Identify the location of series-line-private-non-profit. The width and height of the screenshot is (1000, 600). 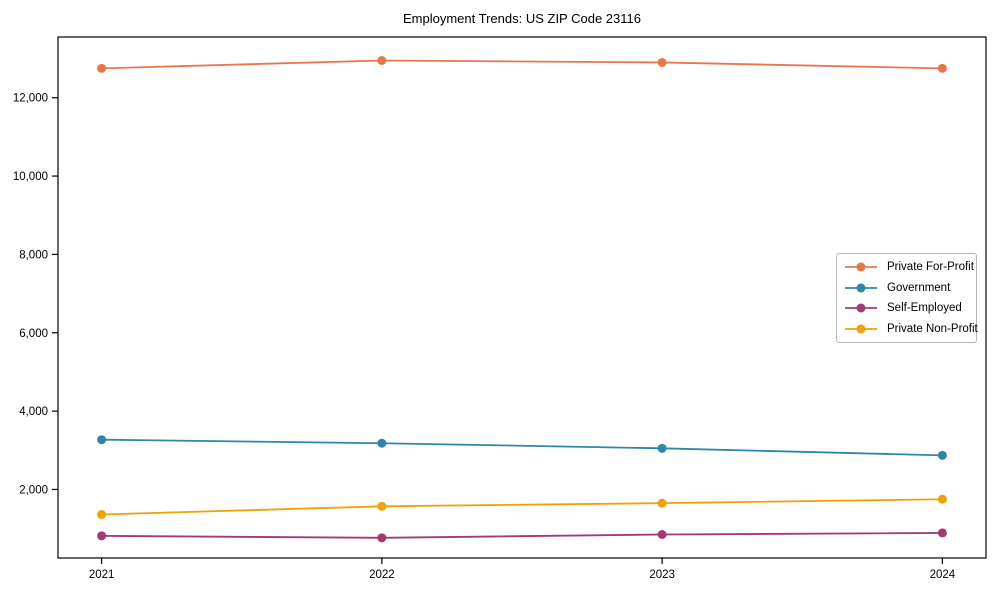
(522, 507).